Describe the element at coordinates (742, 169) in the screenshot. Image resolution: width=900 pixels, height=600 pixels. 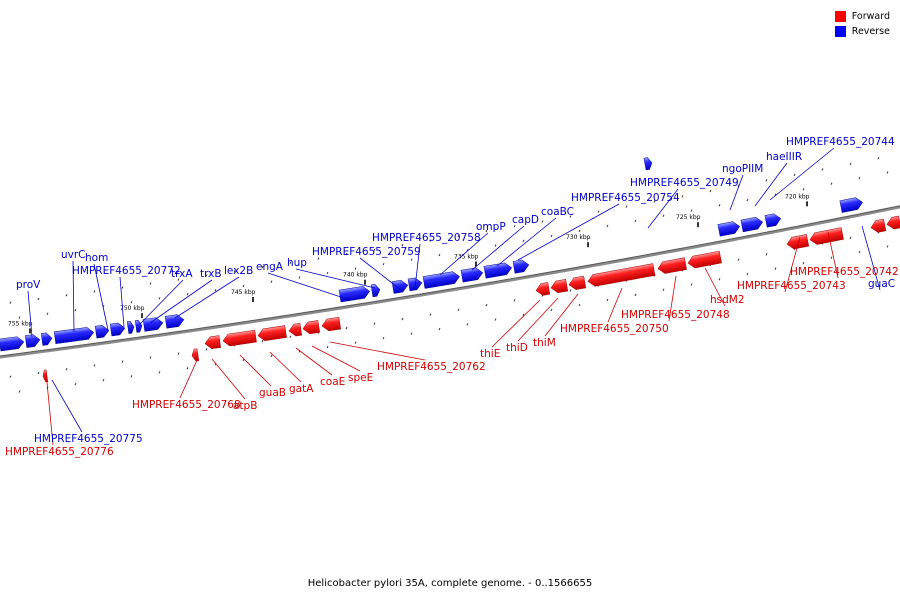
I see `gene-label: ngoPIIM` at that location.